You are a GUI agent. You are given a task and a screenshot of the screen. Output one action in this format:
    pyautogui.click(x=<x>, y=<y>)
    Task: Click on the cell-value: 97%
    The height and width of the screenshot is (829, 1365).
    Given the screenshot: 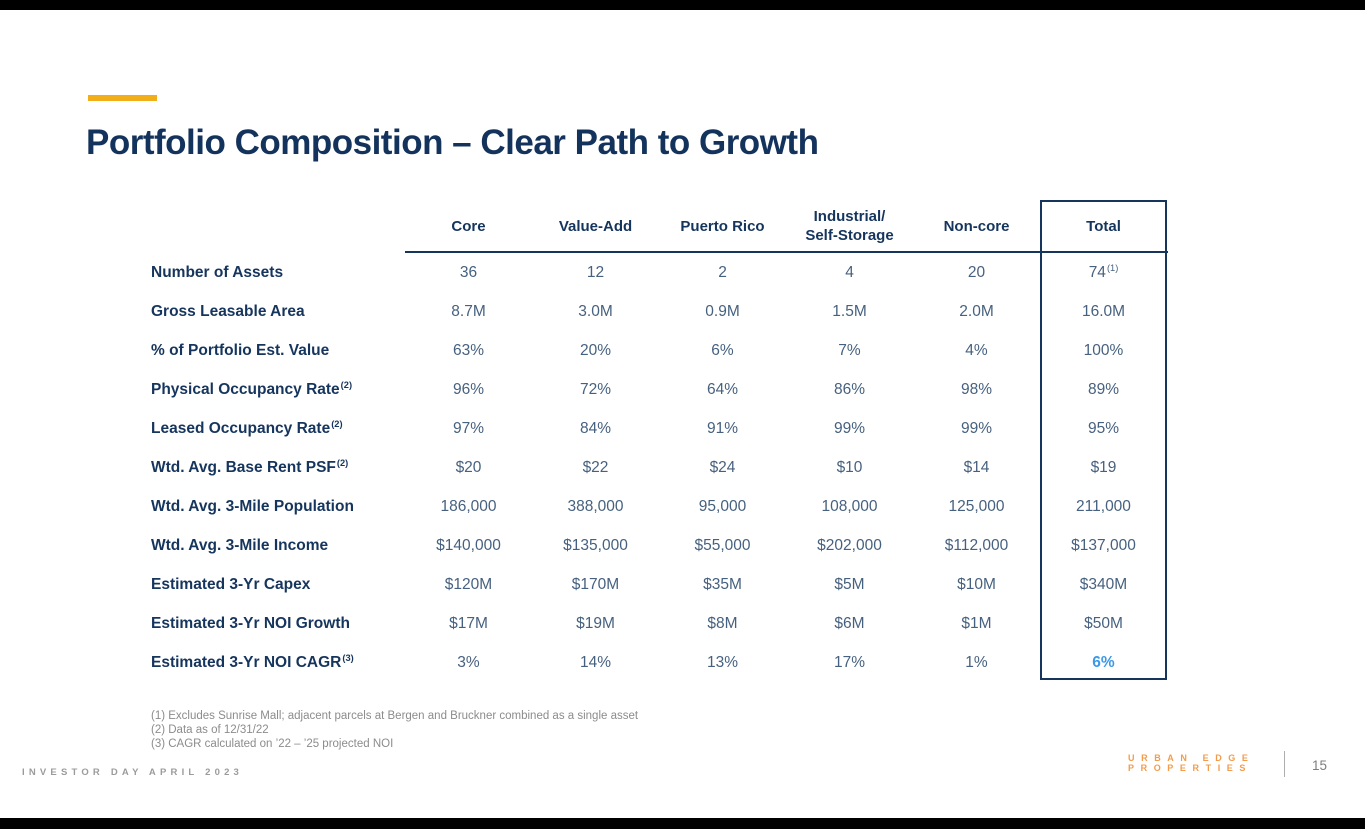 What is the action you would take?
    pyautogui.click(x=468, y=428)
    